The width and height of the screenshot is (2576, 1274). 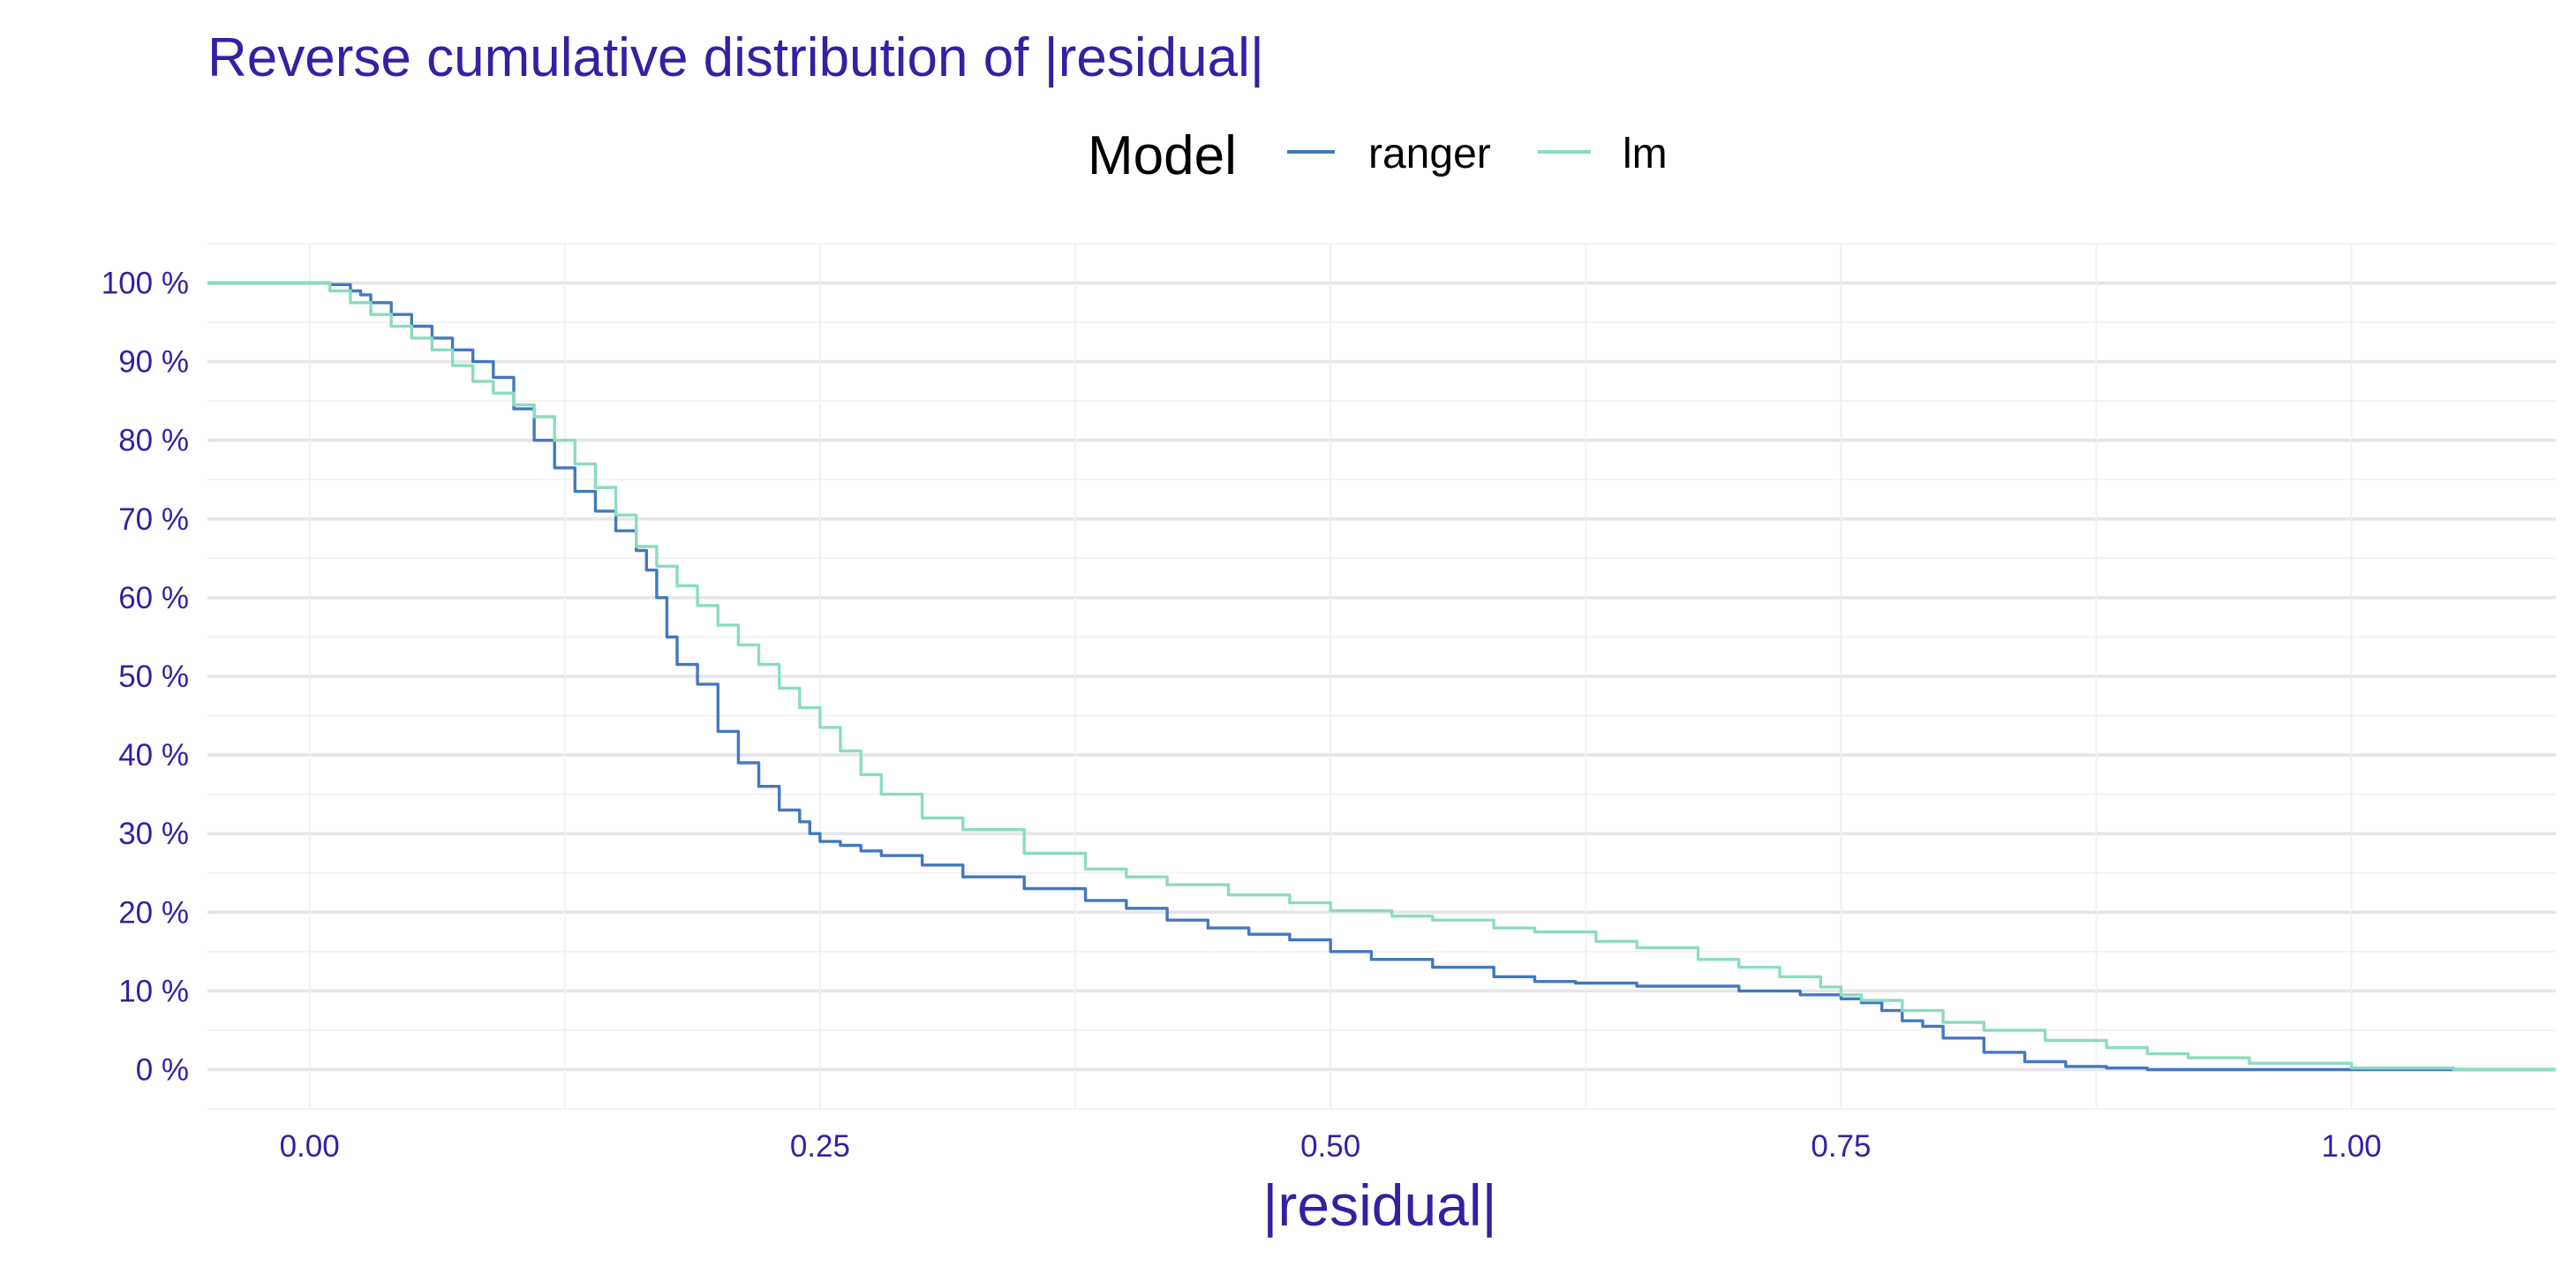 What do you see at coordinates (154, 834) in the screenshot?
I see `y-tick-label: 30 %` at bounding box center [154, 834].